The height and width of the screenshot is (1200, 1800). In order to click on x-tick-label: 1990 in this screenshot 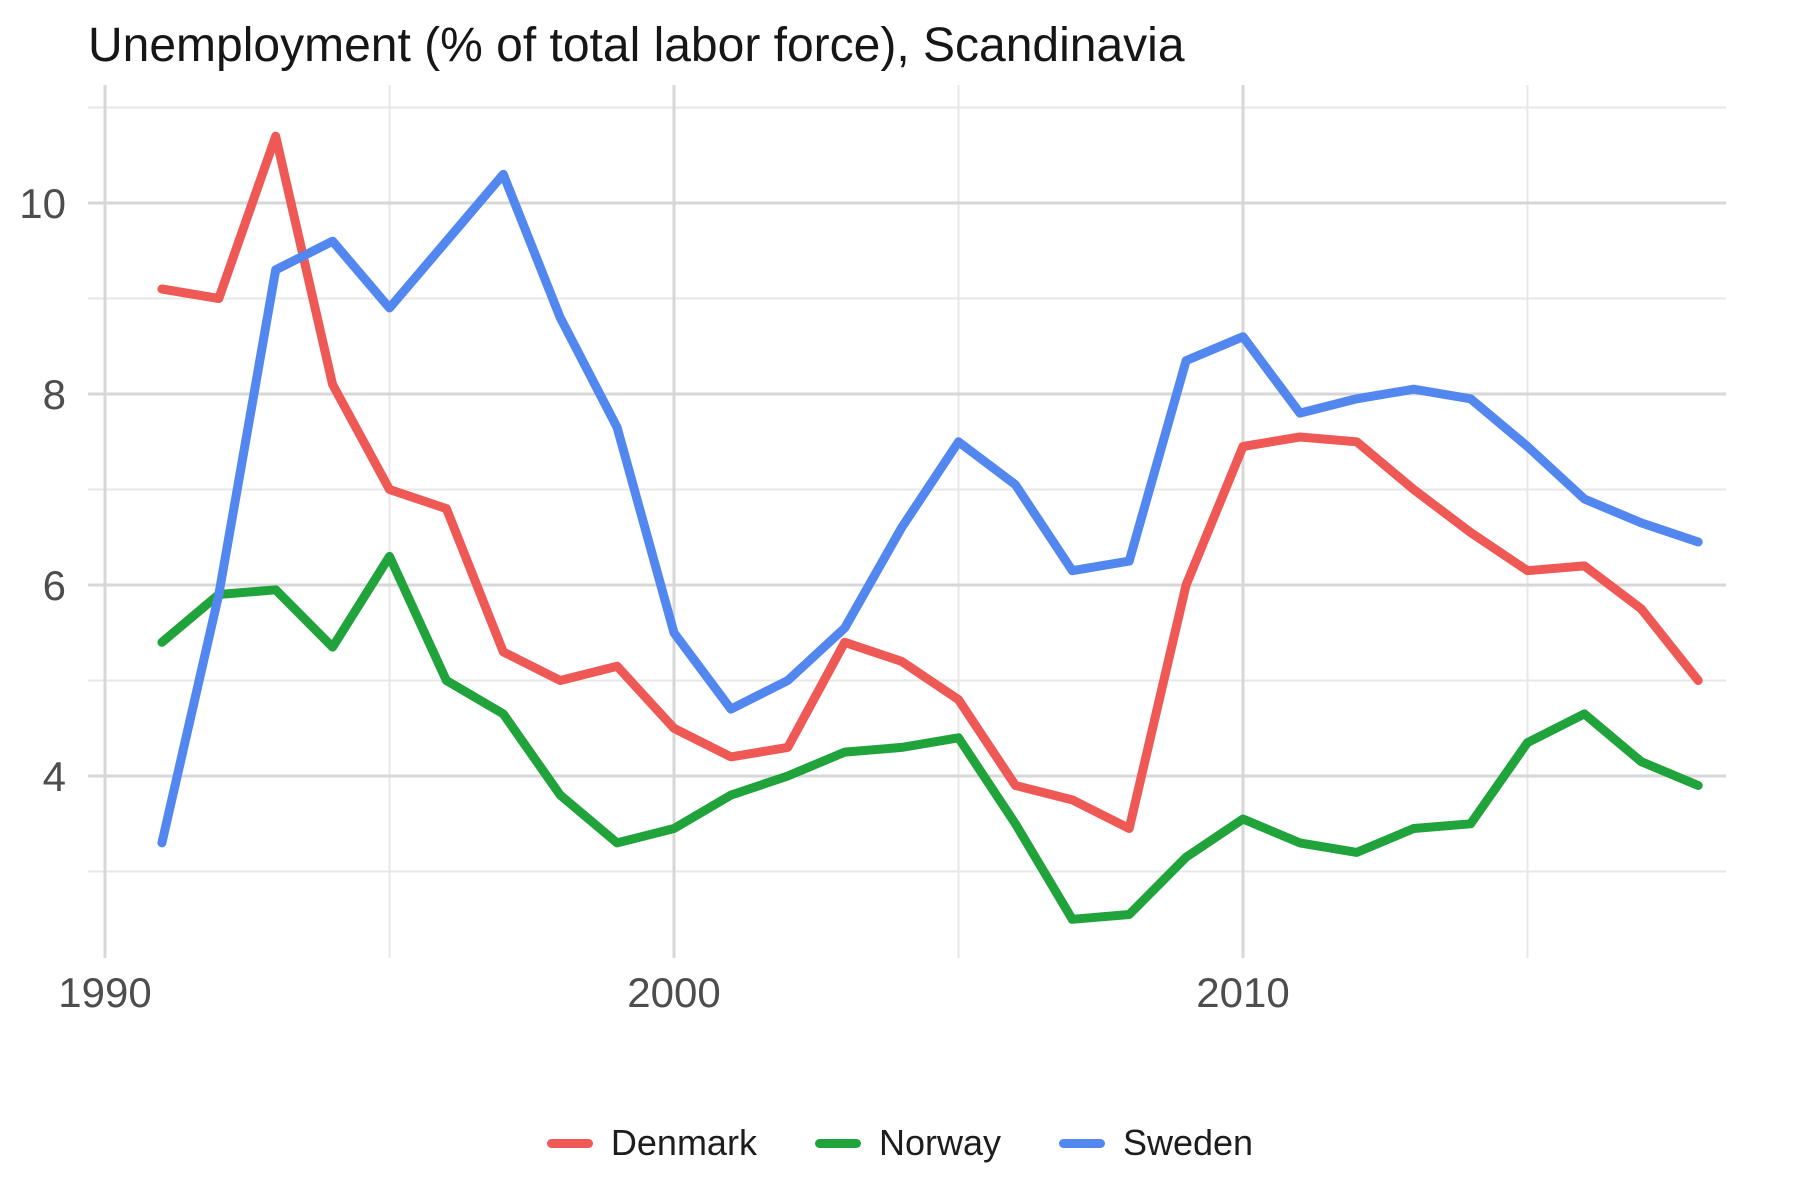, I will do `click(104, 992)`.